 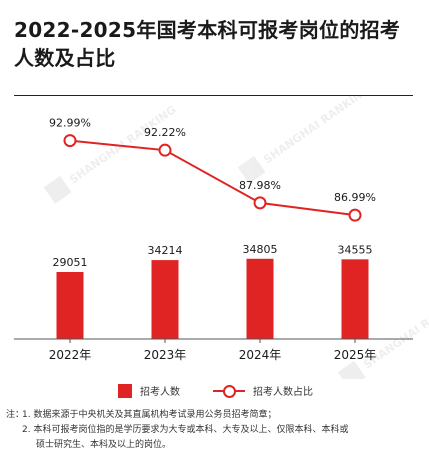 I want to click on x-tick-label: 2023年, so click(x=165, y=355).